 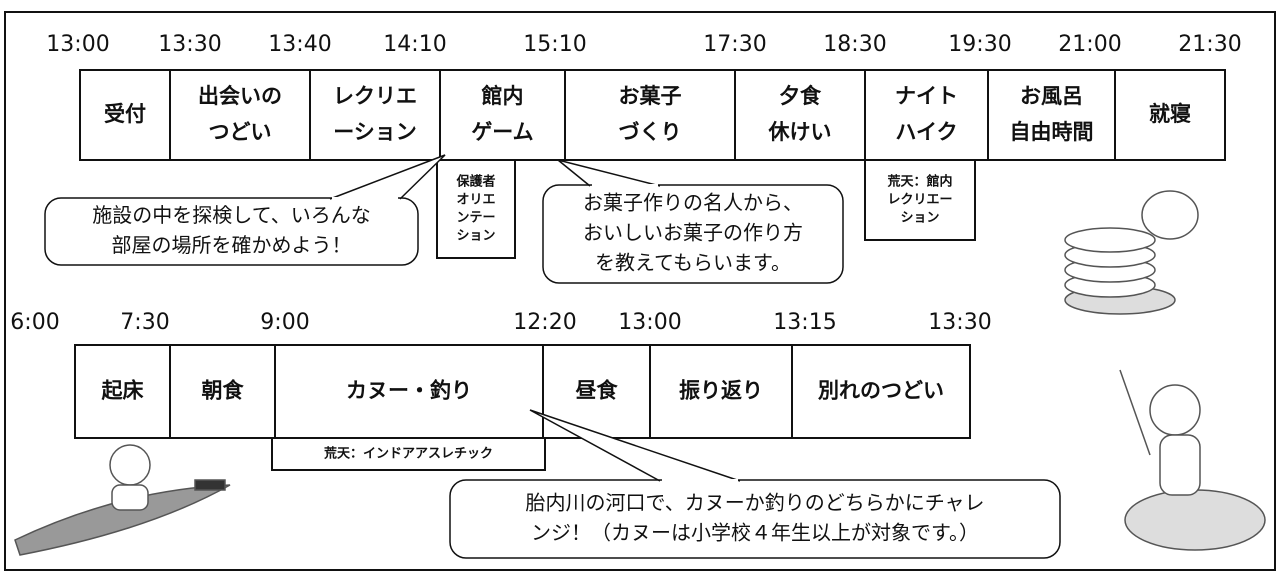 I want to click on activity-label: 朝食, so click(x=223, y=391).